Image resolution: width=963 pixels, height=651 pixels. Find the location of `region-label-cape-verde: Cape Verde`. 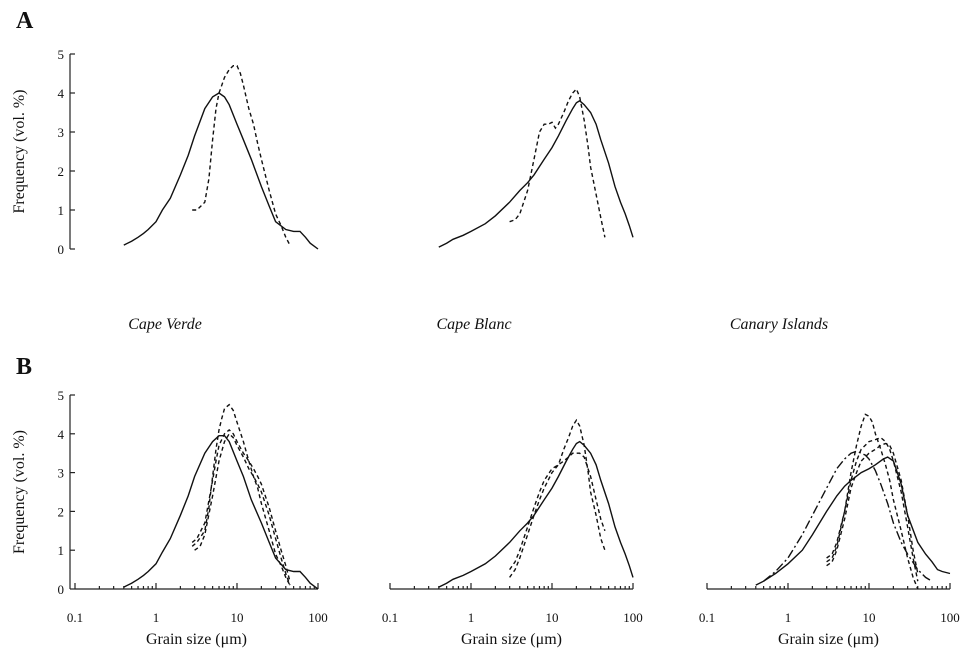

region-label-cape-verde: Cape Verde is located at coordinates (165, 324).